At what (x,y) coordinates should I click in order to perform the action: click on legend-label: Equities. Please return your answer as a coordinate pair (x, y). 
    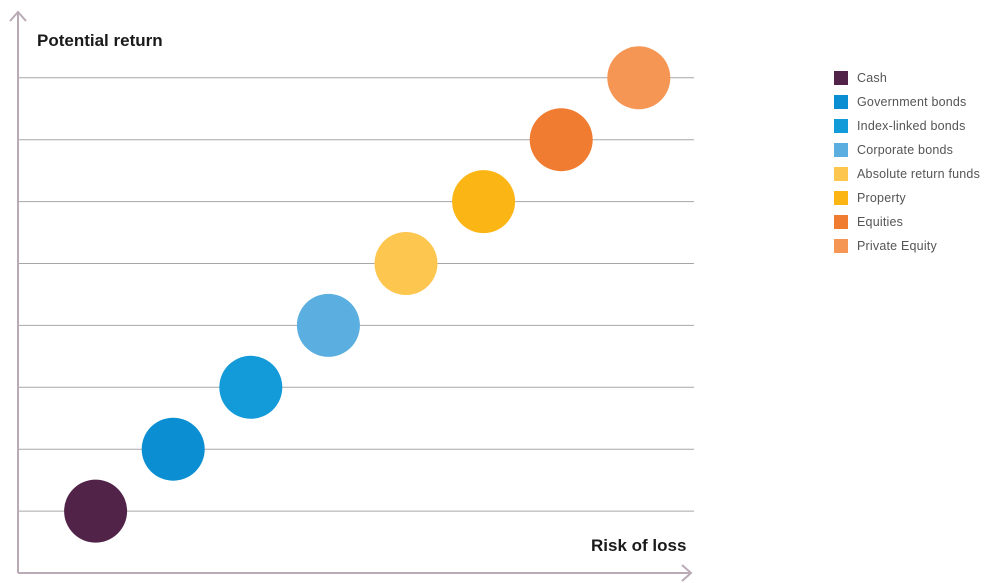
    Looking at the image, I should click on (880, 222).